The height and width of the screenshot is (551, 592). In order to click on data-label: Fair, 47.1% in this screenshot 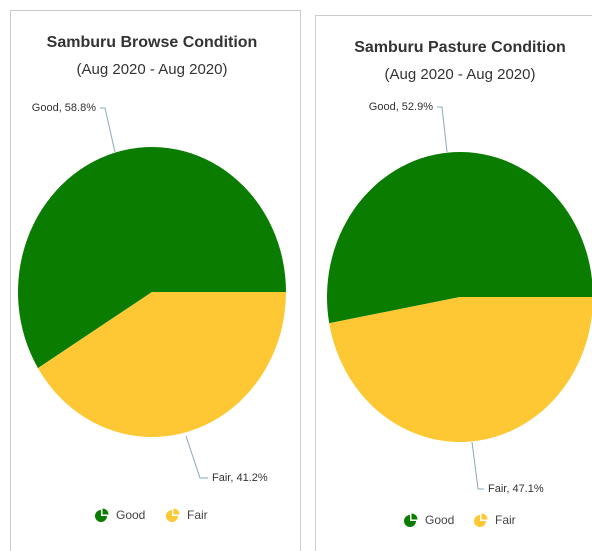, I will do `click(516, 489)`.